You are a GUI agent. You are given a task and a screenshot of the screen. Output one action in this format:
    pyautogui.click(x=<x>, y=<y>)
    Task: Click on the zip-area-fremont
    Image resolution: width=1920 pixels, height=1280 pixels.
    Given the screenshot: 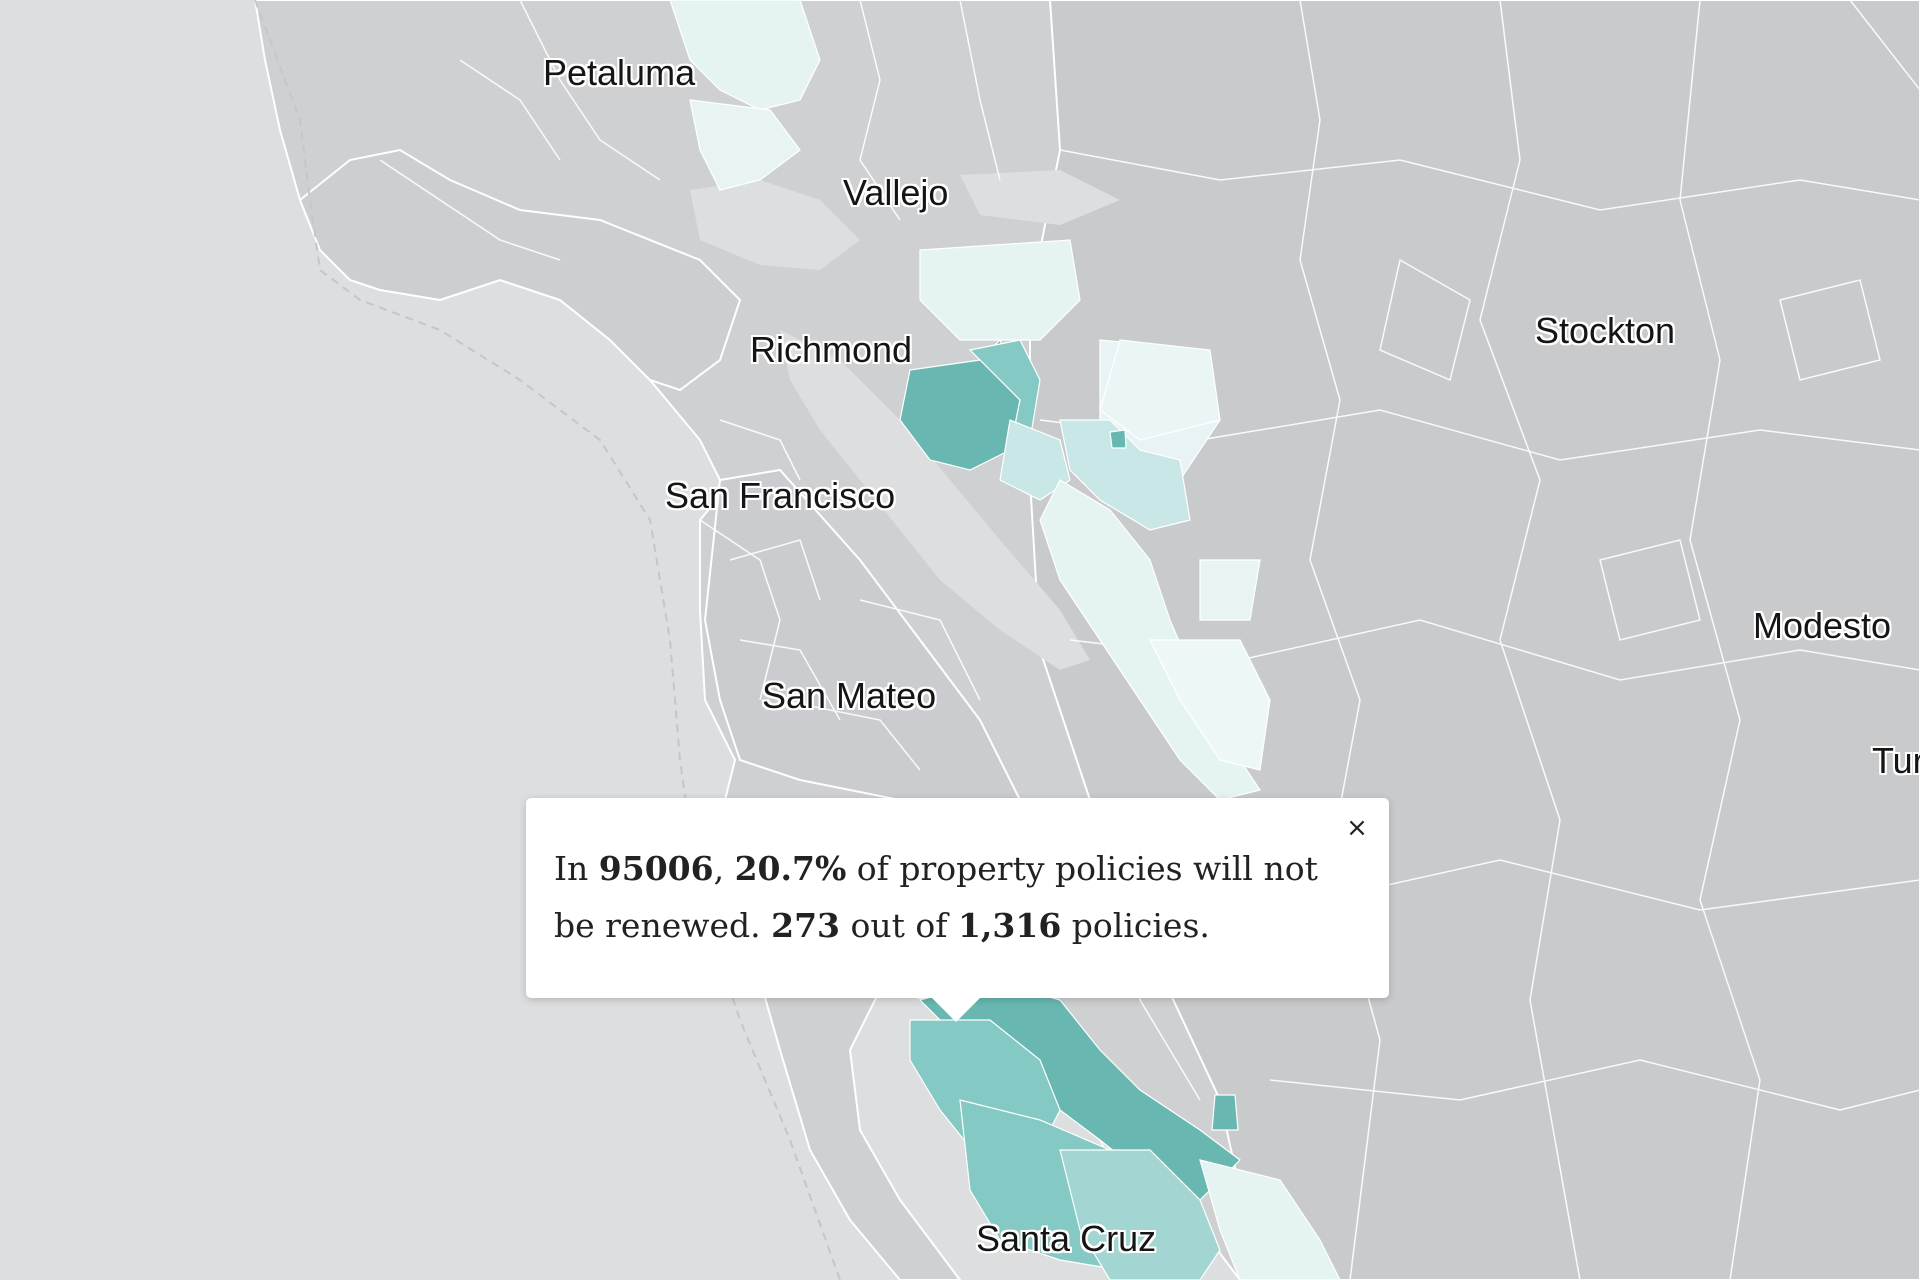 What is the action you would take?
    pyautogui.click(x=1210, y=705)
    